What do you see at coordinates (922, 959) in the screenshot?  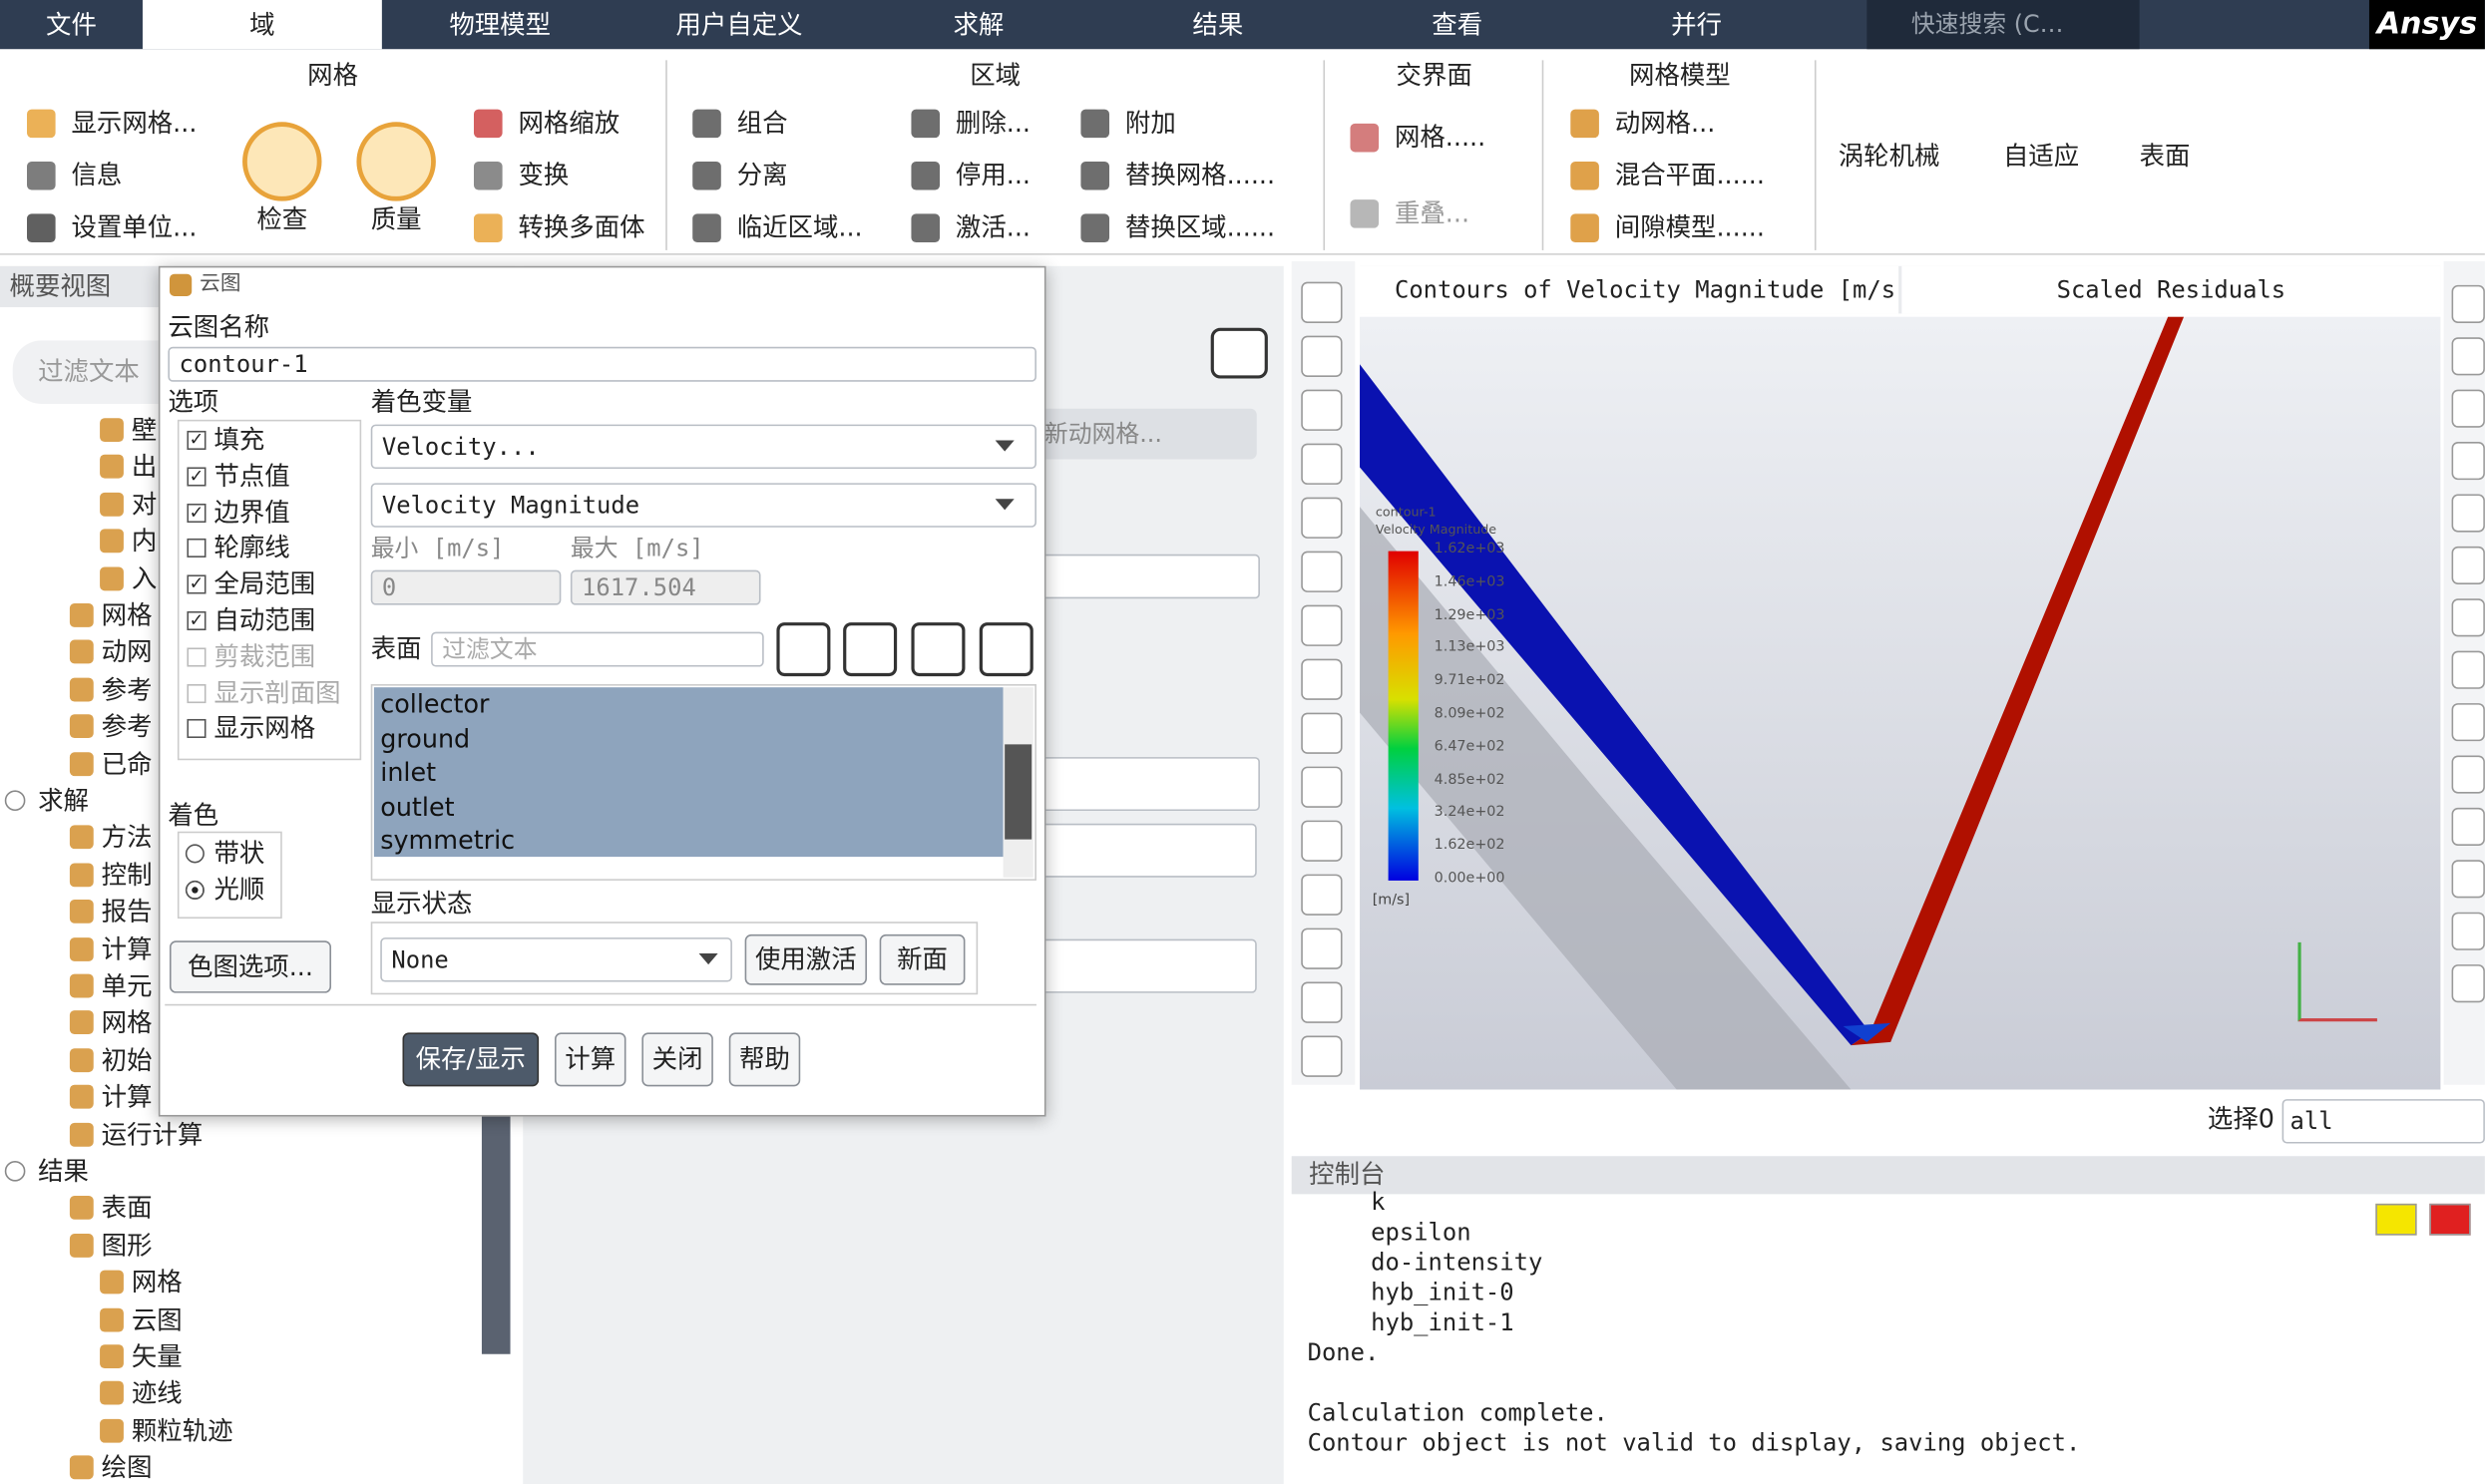 I see `new-surface-button: 新面` at bounding box center [922, 959].